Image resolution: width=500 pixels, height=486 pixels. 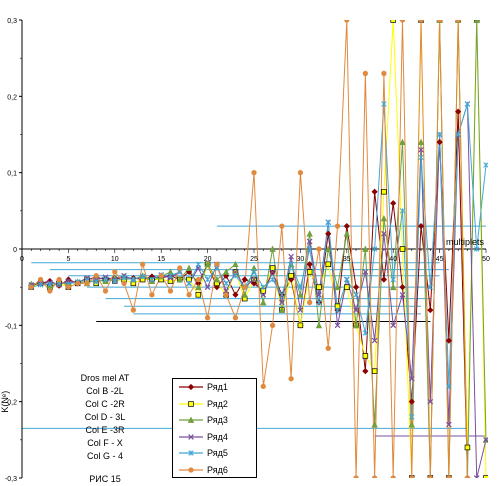 I want to click on y-tick-label: 0, so click(x=15, y=250).